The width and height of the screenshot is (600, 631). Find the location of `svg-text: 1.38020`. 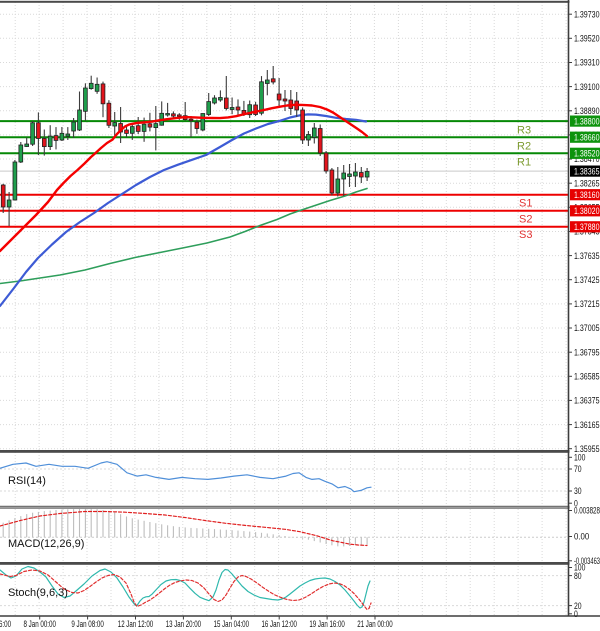

svg-text: 1.38020 is located at coordinates (587, 211).